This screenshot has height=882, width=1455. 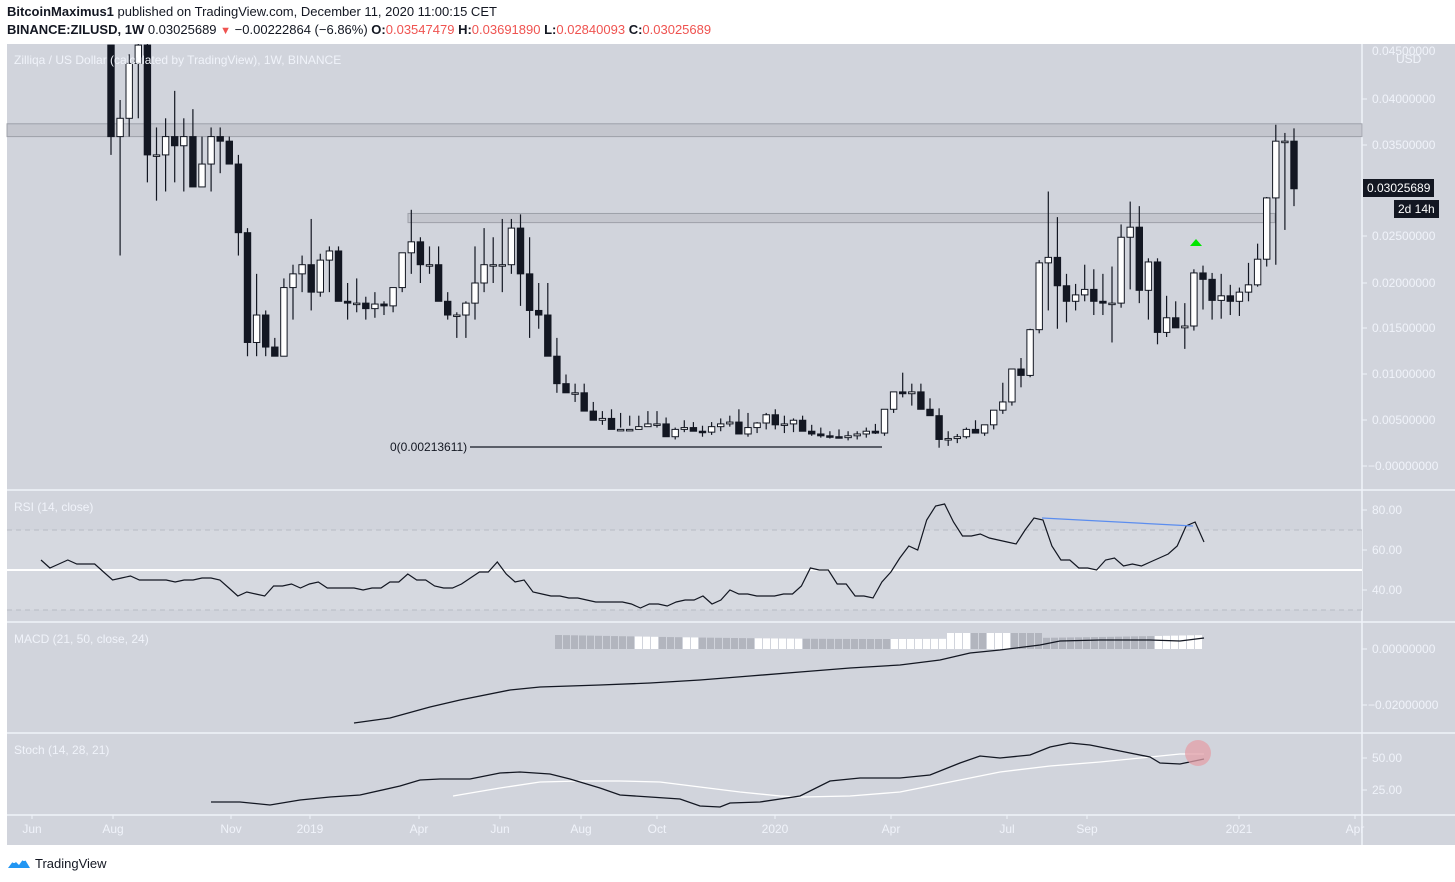 I want to click on x-tick-label: Jun, so click(x=500, y=829).